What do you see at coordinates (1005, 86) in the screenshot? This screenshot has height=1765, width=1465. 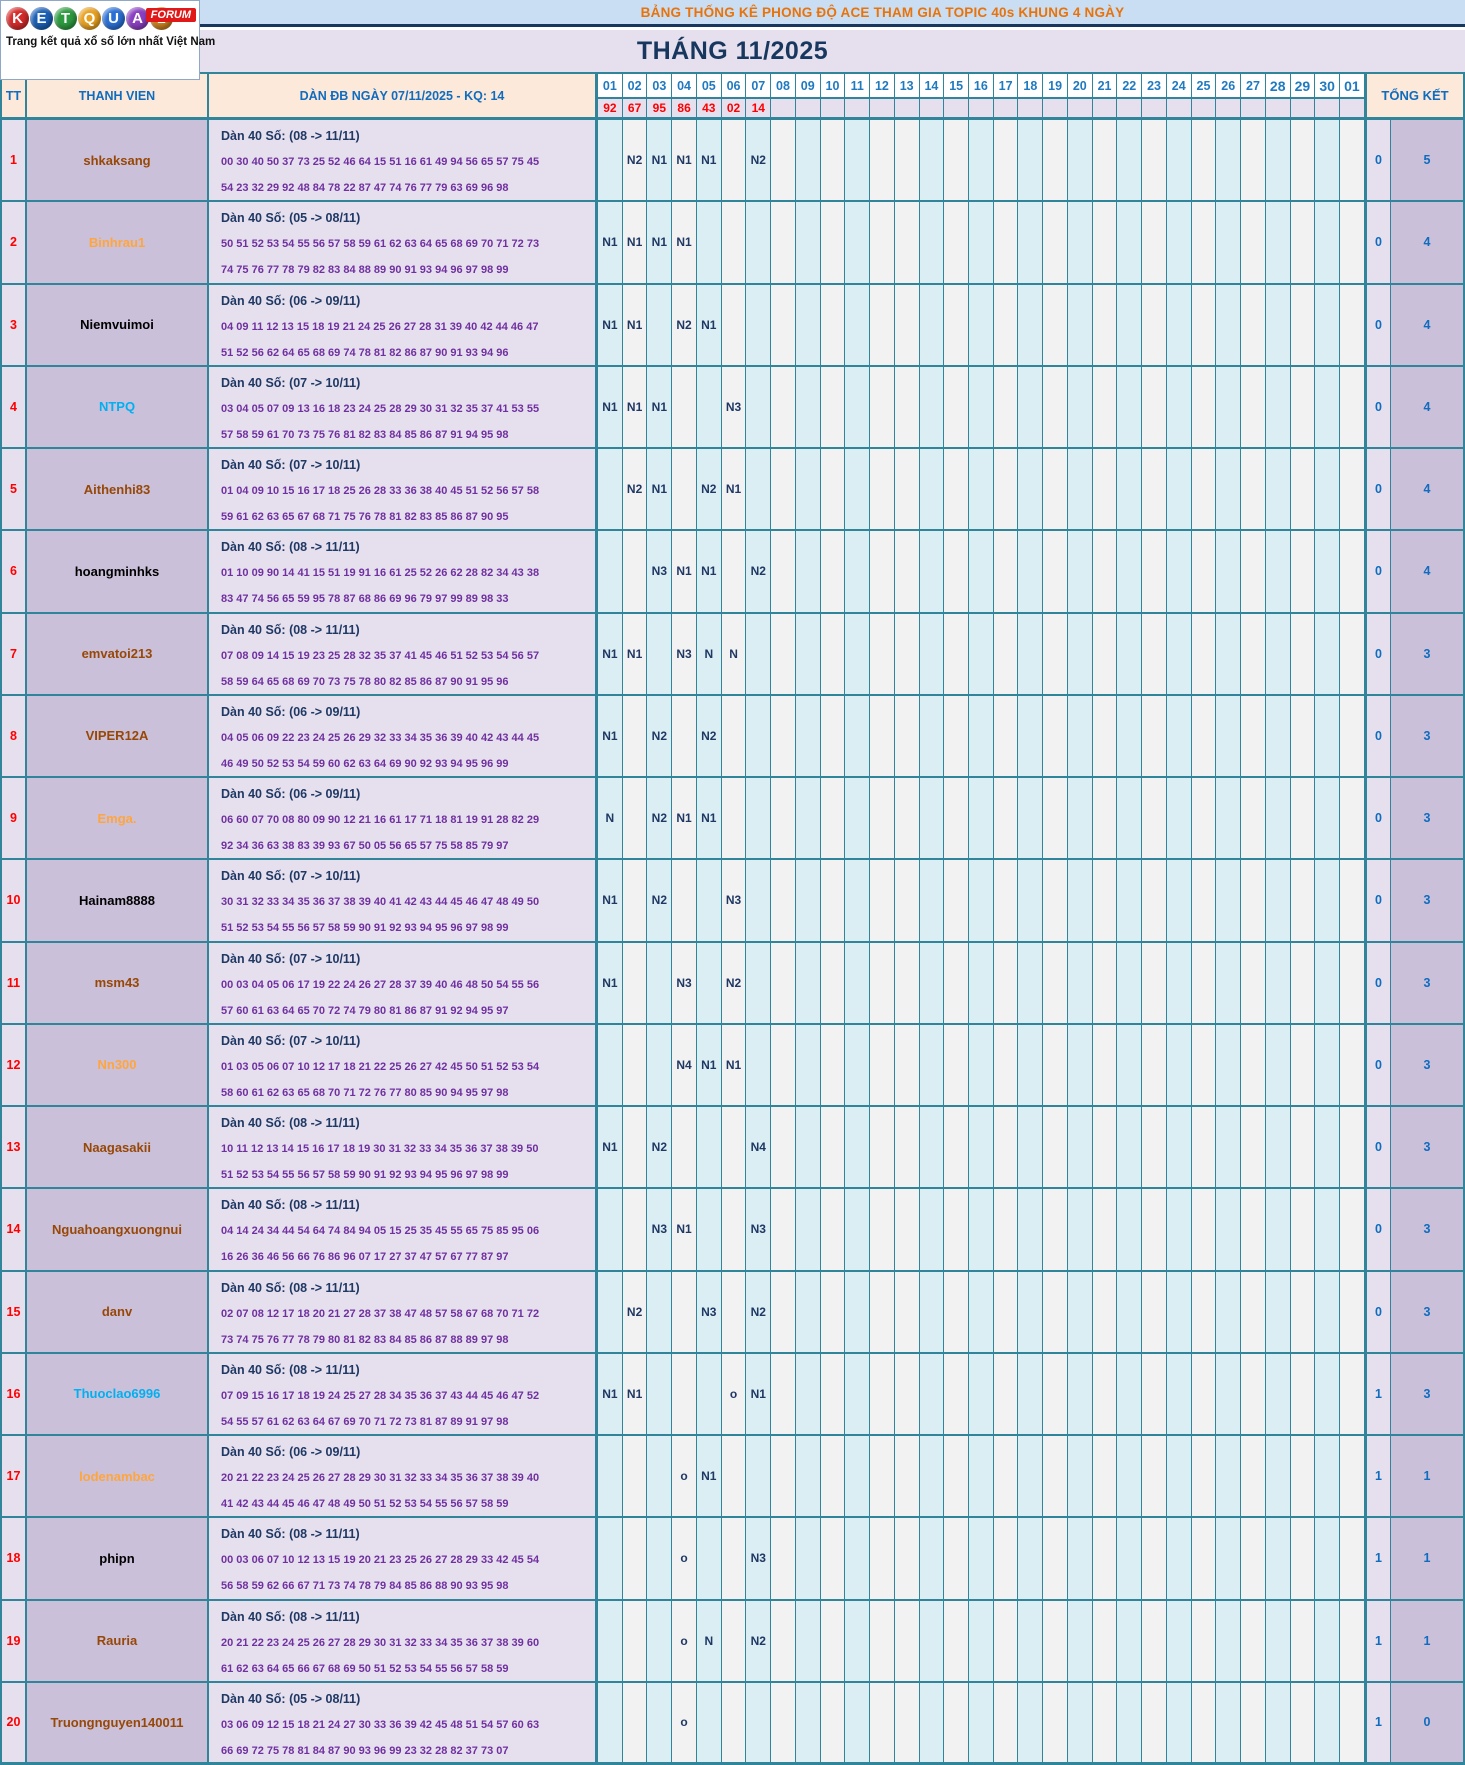 I see `day-label: 17` at bounding box center [1005, 86].